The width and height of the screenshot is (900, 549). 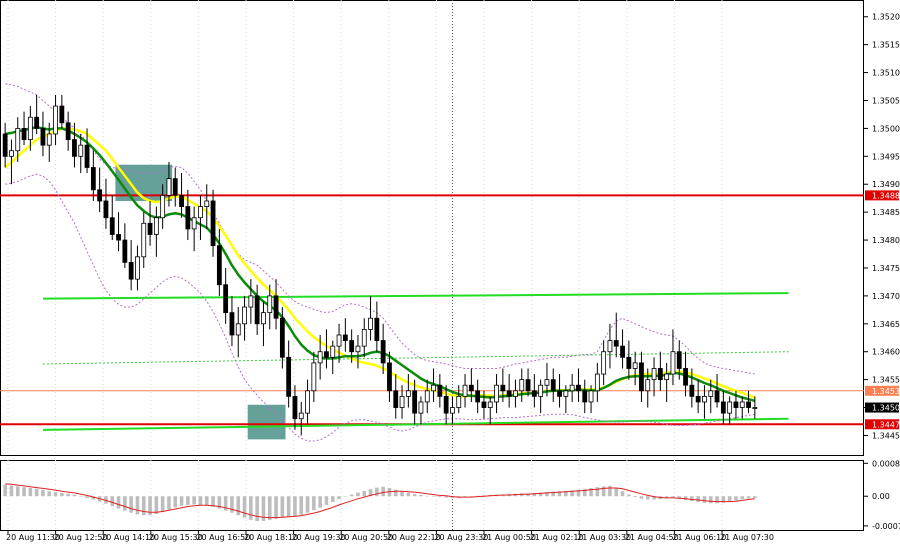 What do you see at coordinates (886, 526) in the screenshot?
I see `macd-y-tick-label: -0.00072` at bounding box center [886, 526].